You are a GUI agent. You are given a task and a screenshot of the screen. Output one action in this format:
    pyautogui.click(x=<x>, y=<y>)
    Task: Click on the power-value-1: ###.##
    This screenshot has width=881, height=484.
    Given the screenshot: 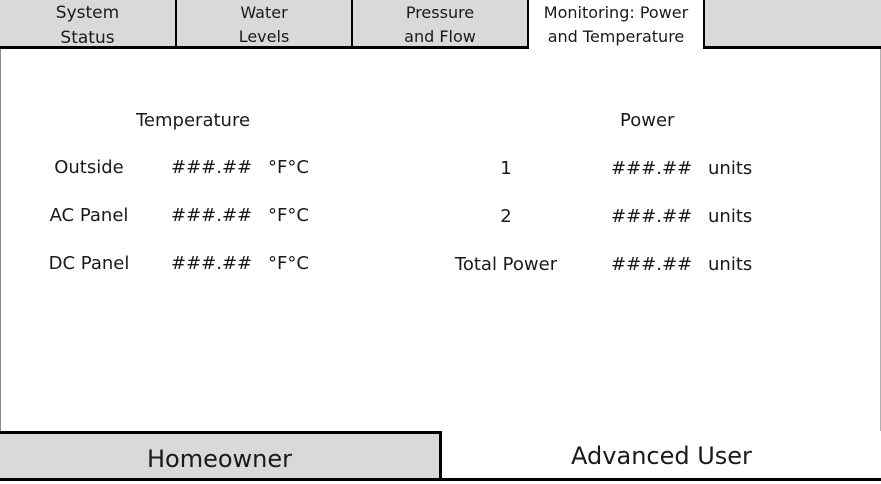 What is the action you would take?
    pyautogui.click(x=652, y=168)
    